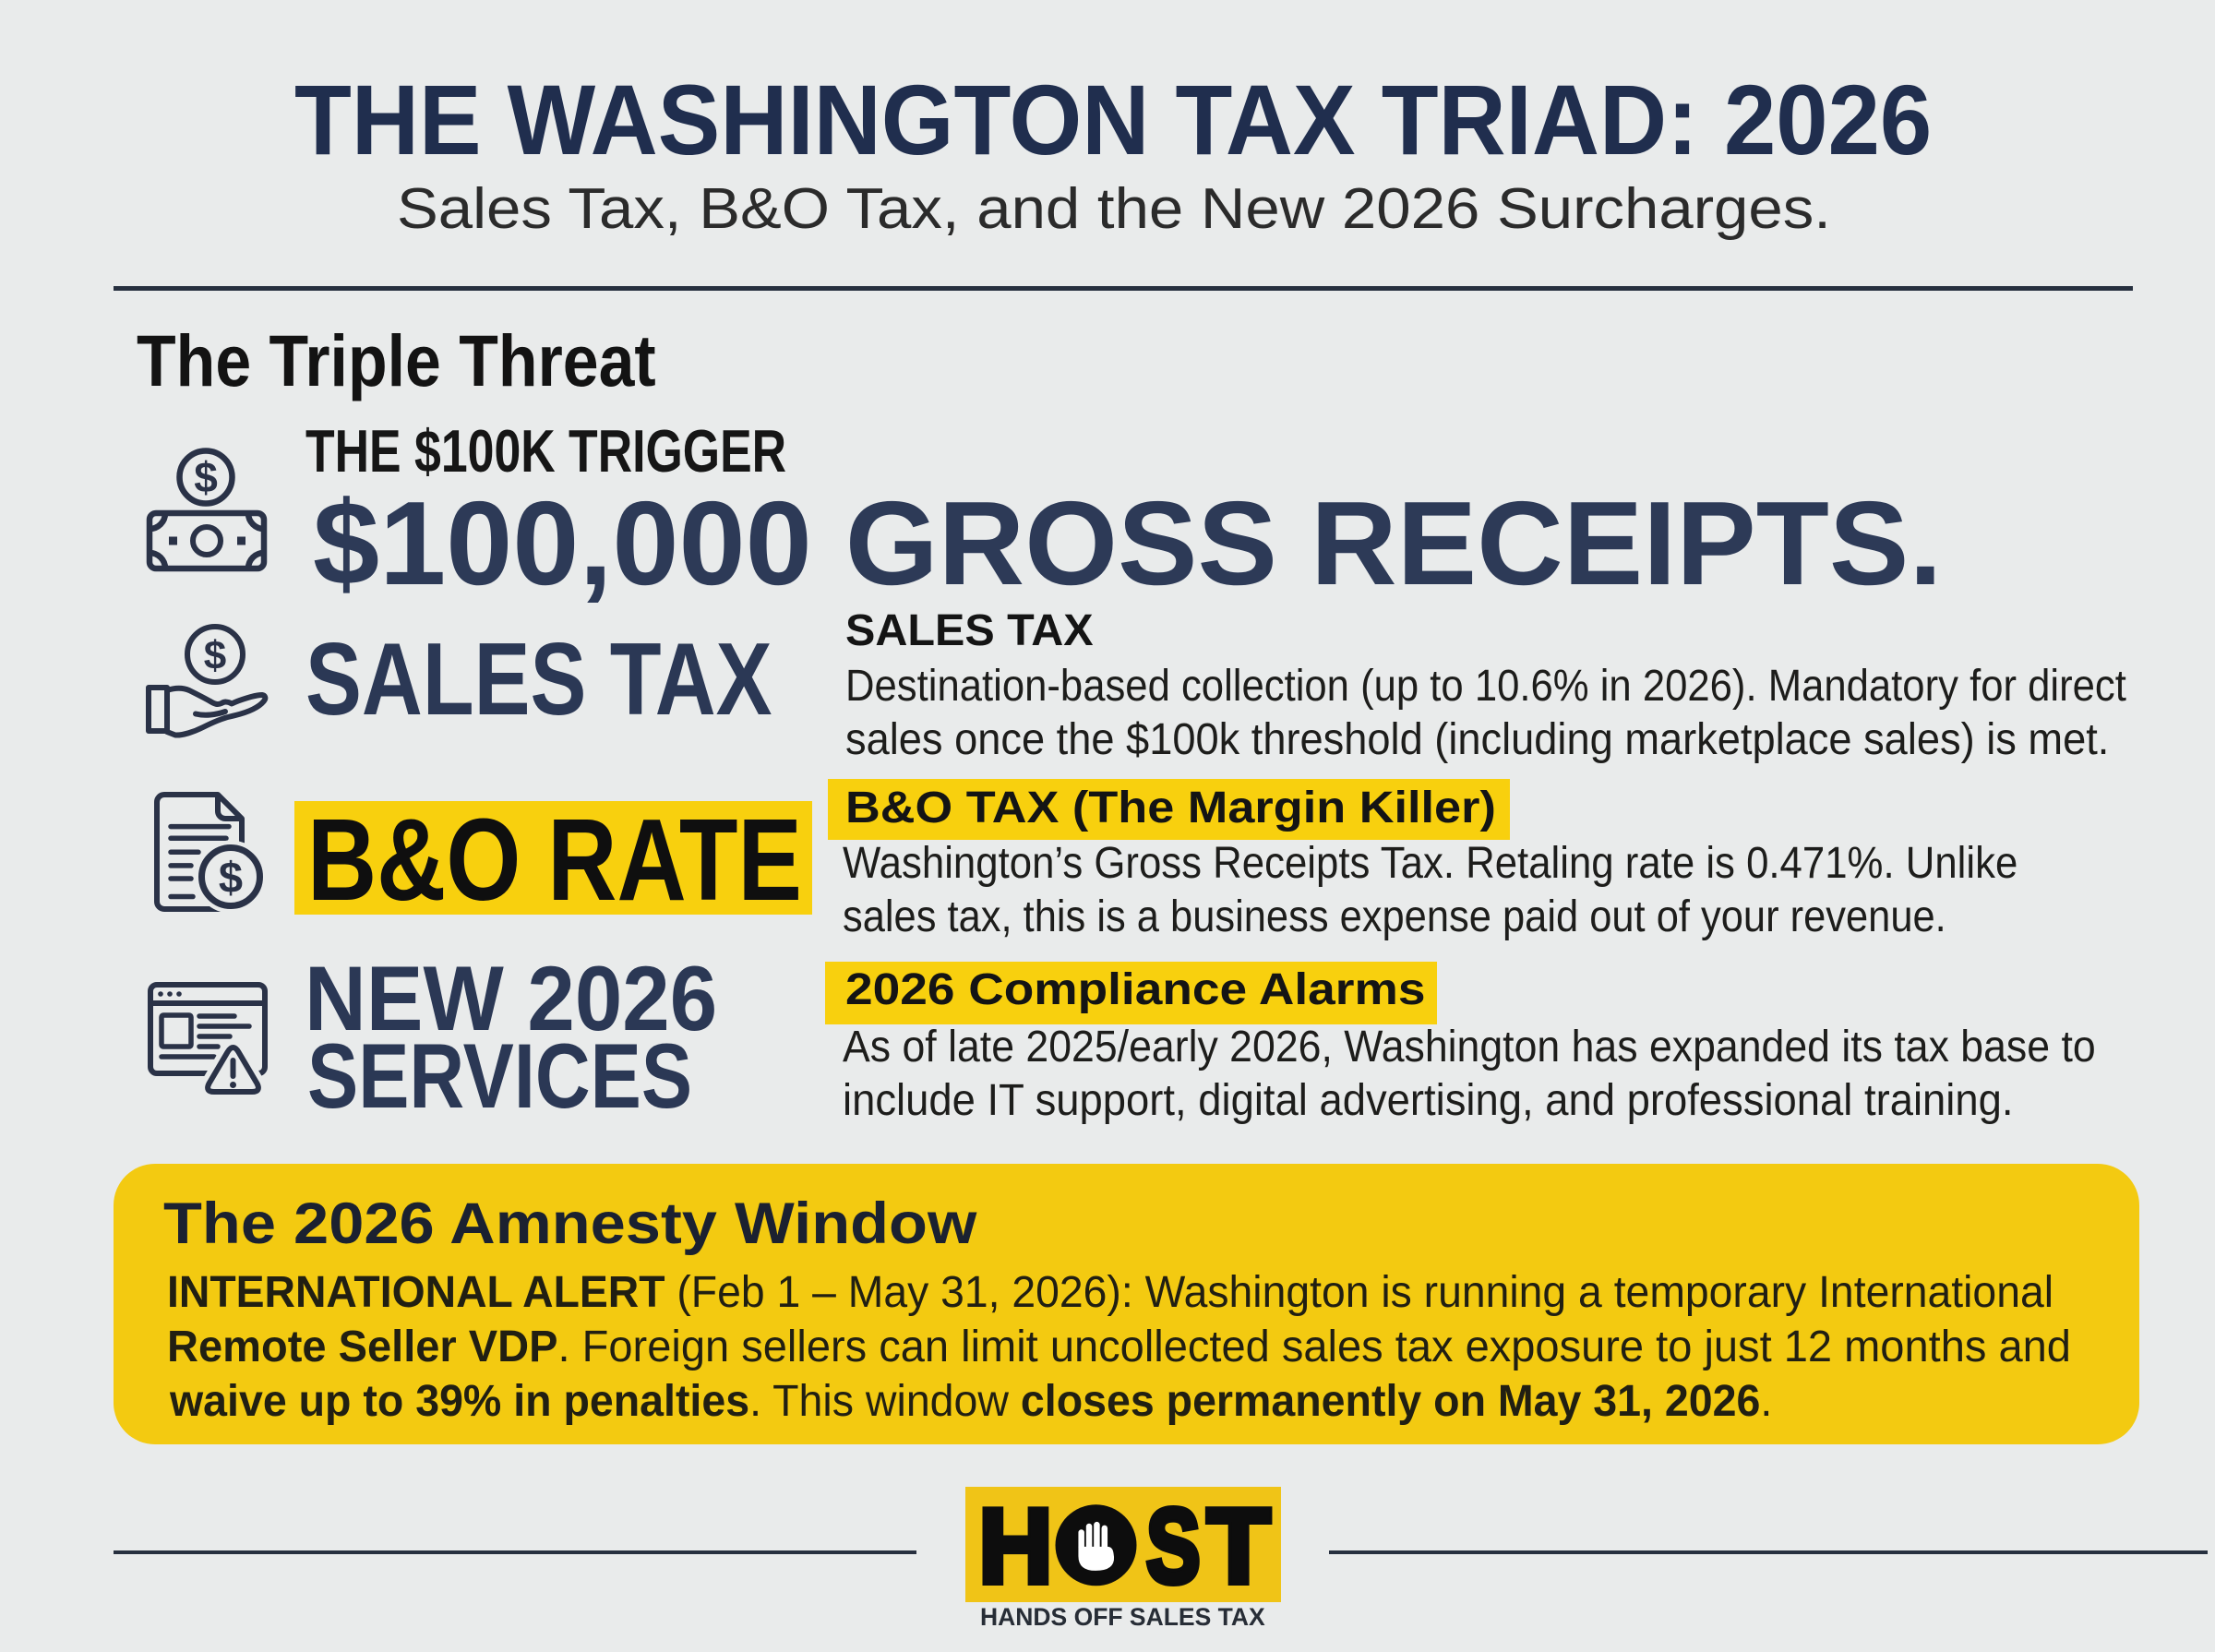  What do you see at coordinates (1239, 1546) in the screenshot?
I see `svg-text: T` at bounding box center [1239, 1546].